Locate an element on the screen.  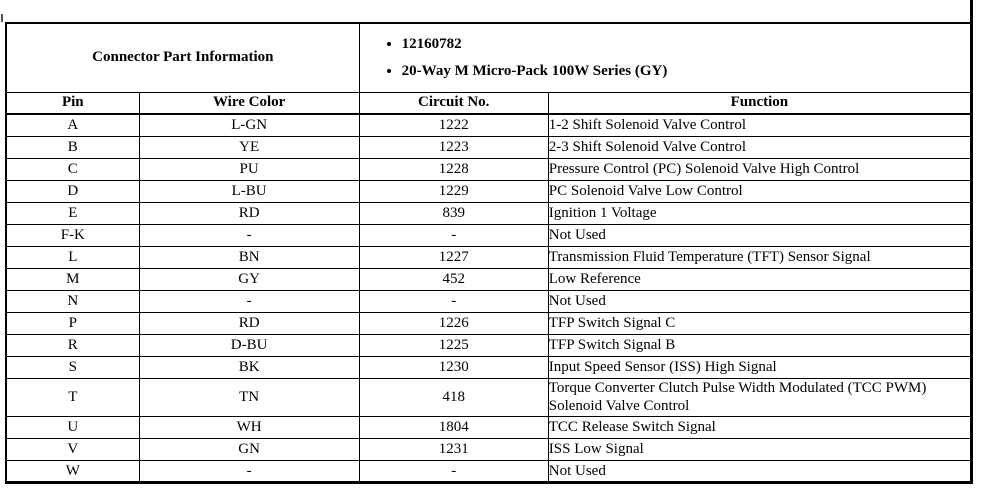
pin-cell: C is located at coordinates (72, 169).